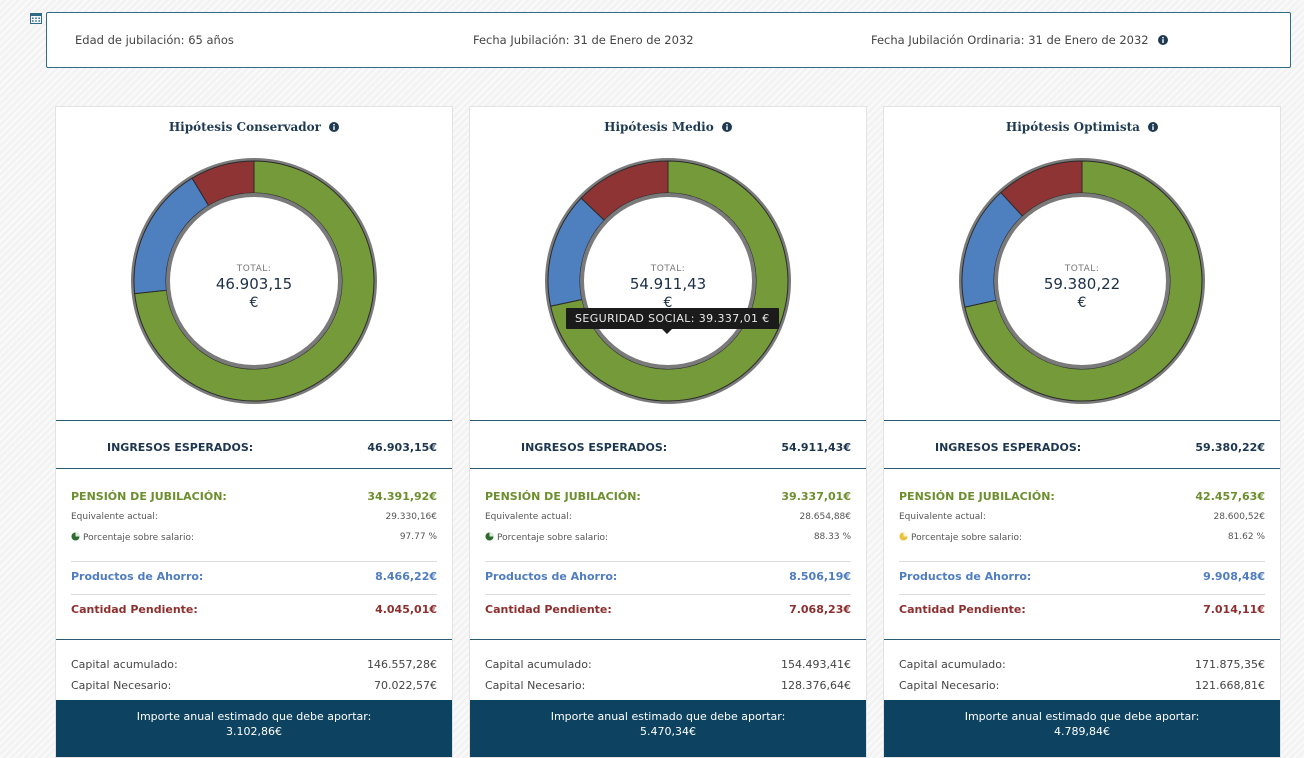 Image resolution: width=1304 pixels, height=758 pixels. Describe the element at coordinates (1239, 517) in the screenshot. I see `equivalente-value: 28.600,52€` at that location.